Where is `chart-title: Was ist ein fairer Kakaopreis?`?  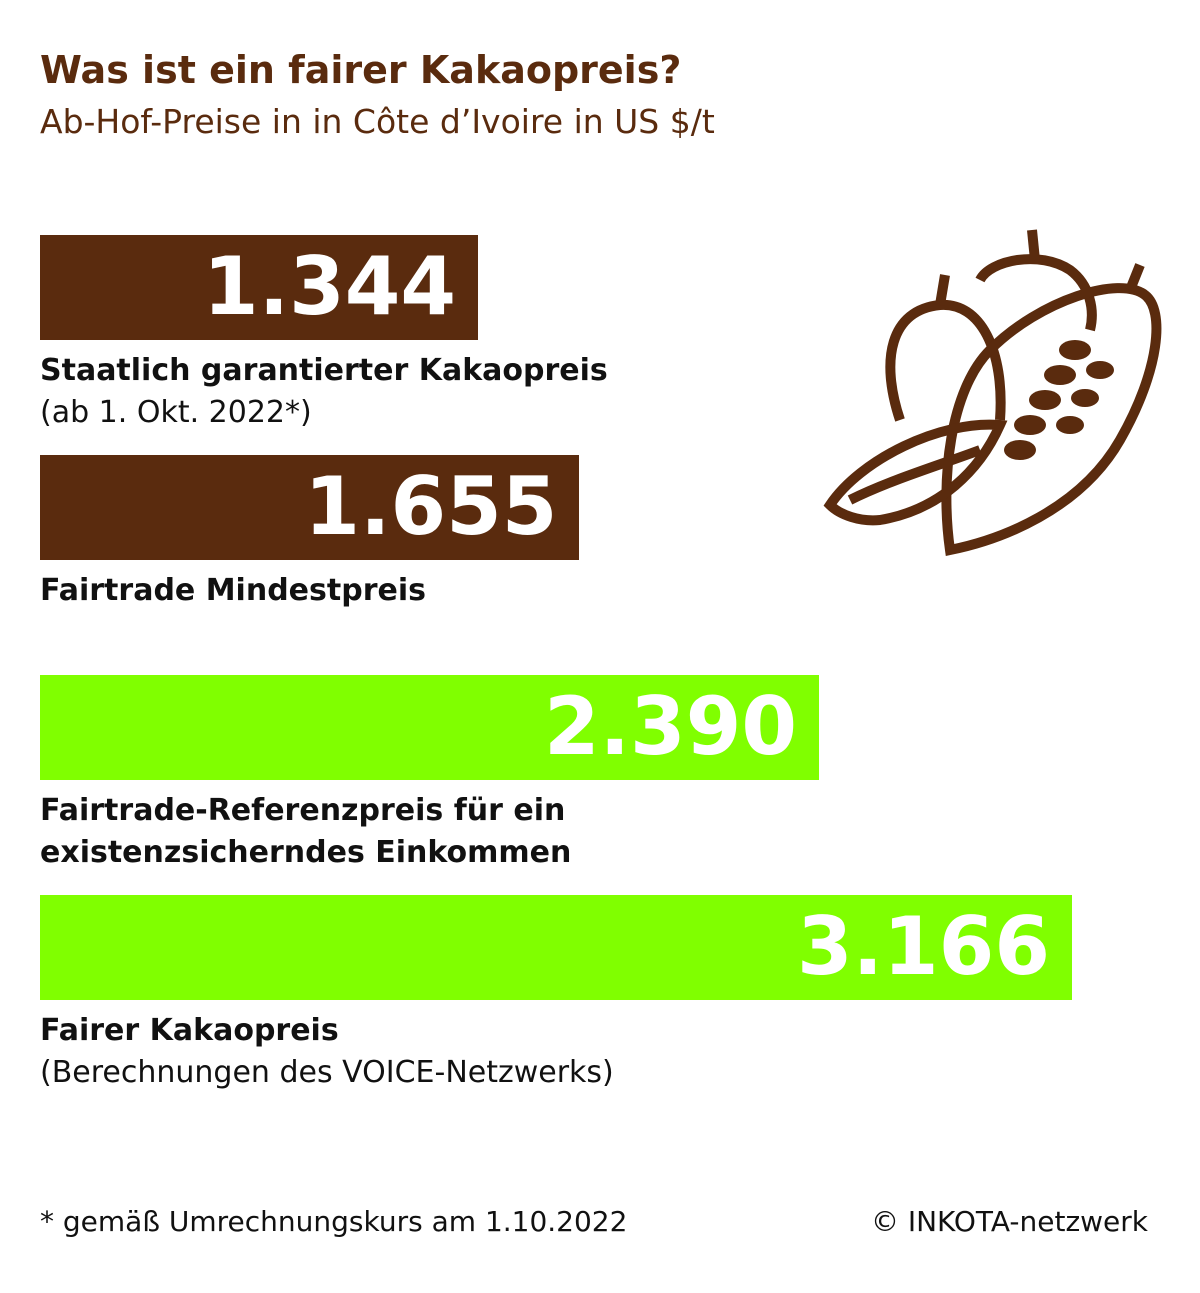
chart-title: Was ist ein fairer Kakaopreis? is located at coordinates (361, 70).